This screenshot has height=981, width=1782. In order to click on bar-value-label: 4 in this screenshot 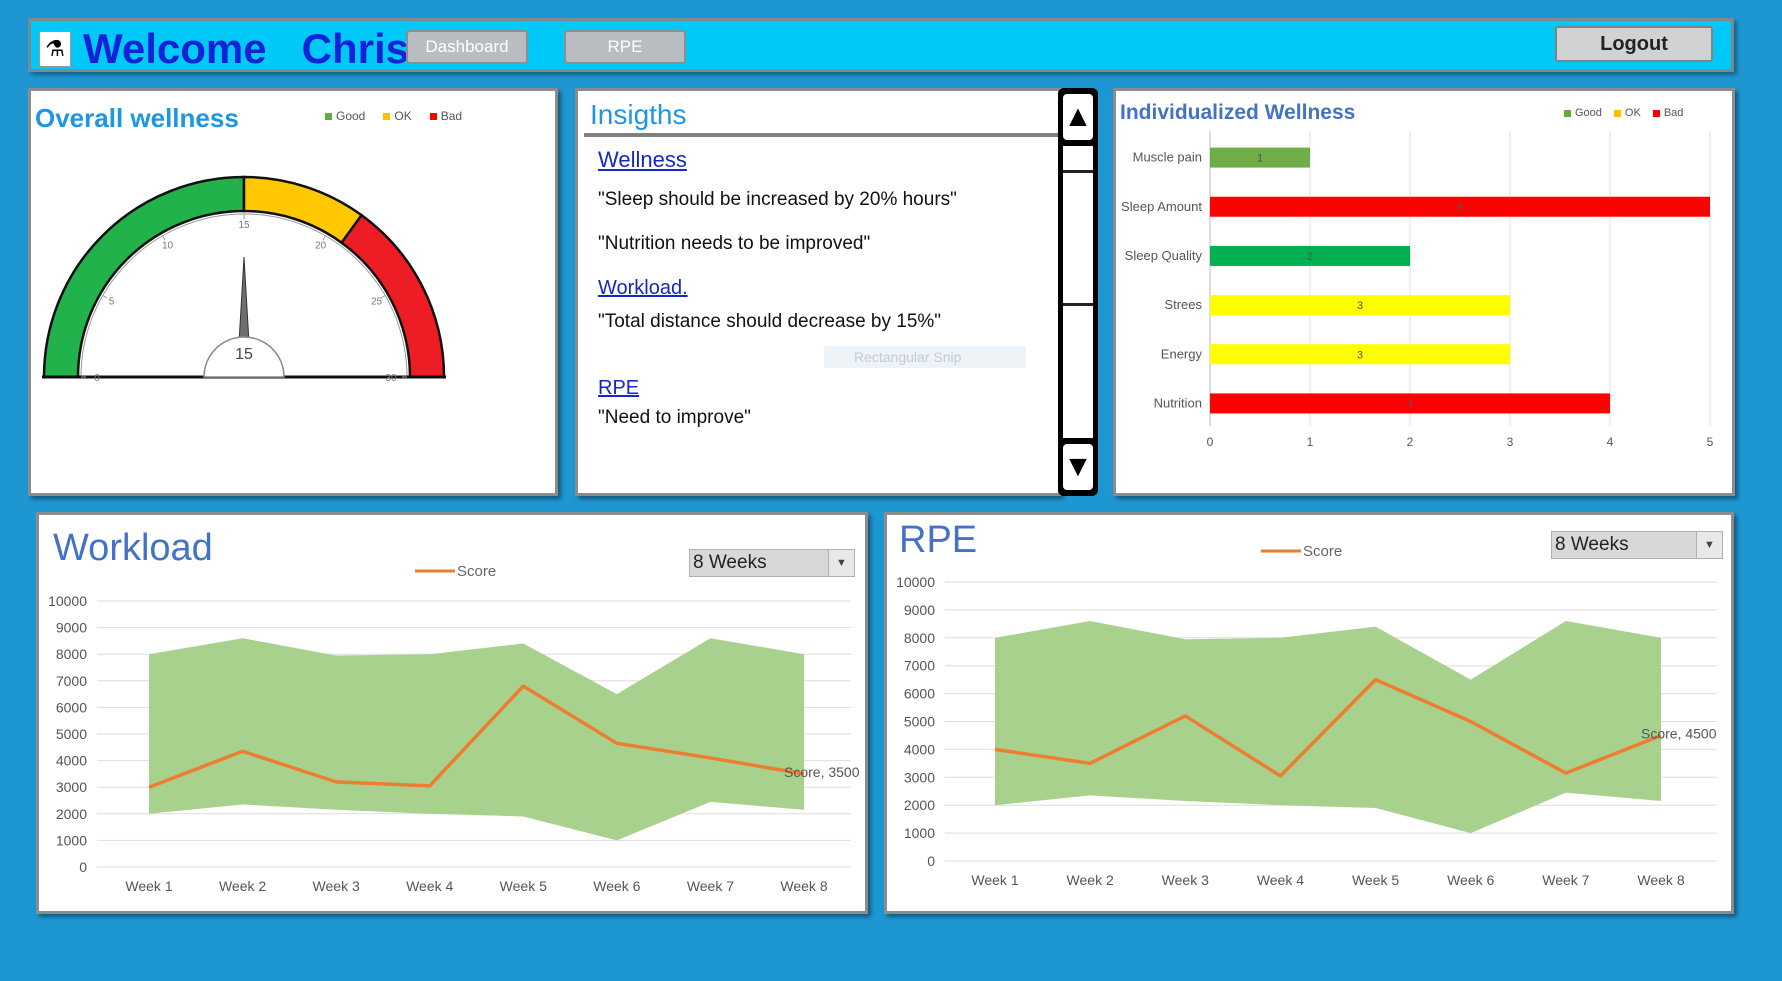, I will do `click(1410, 404)`.